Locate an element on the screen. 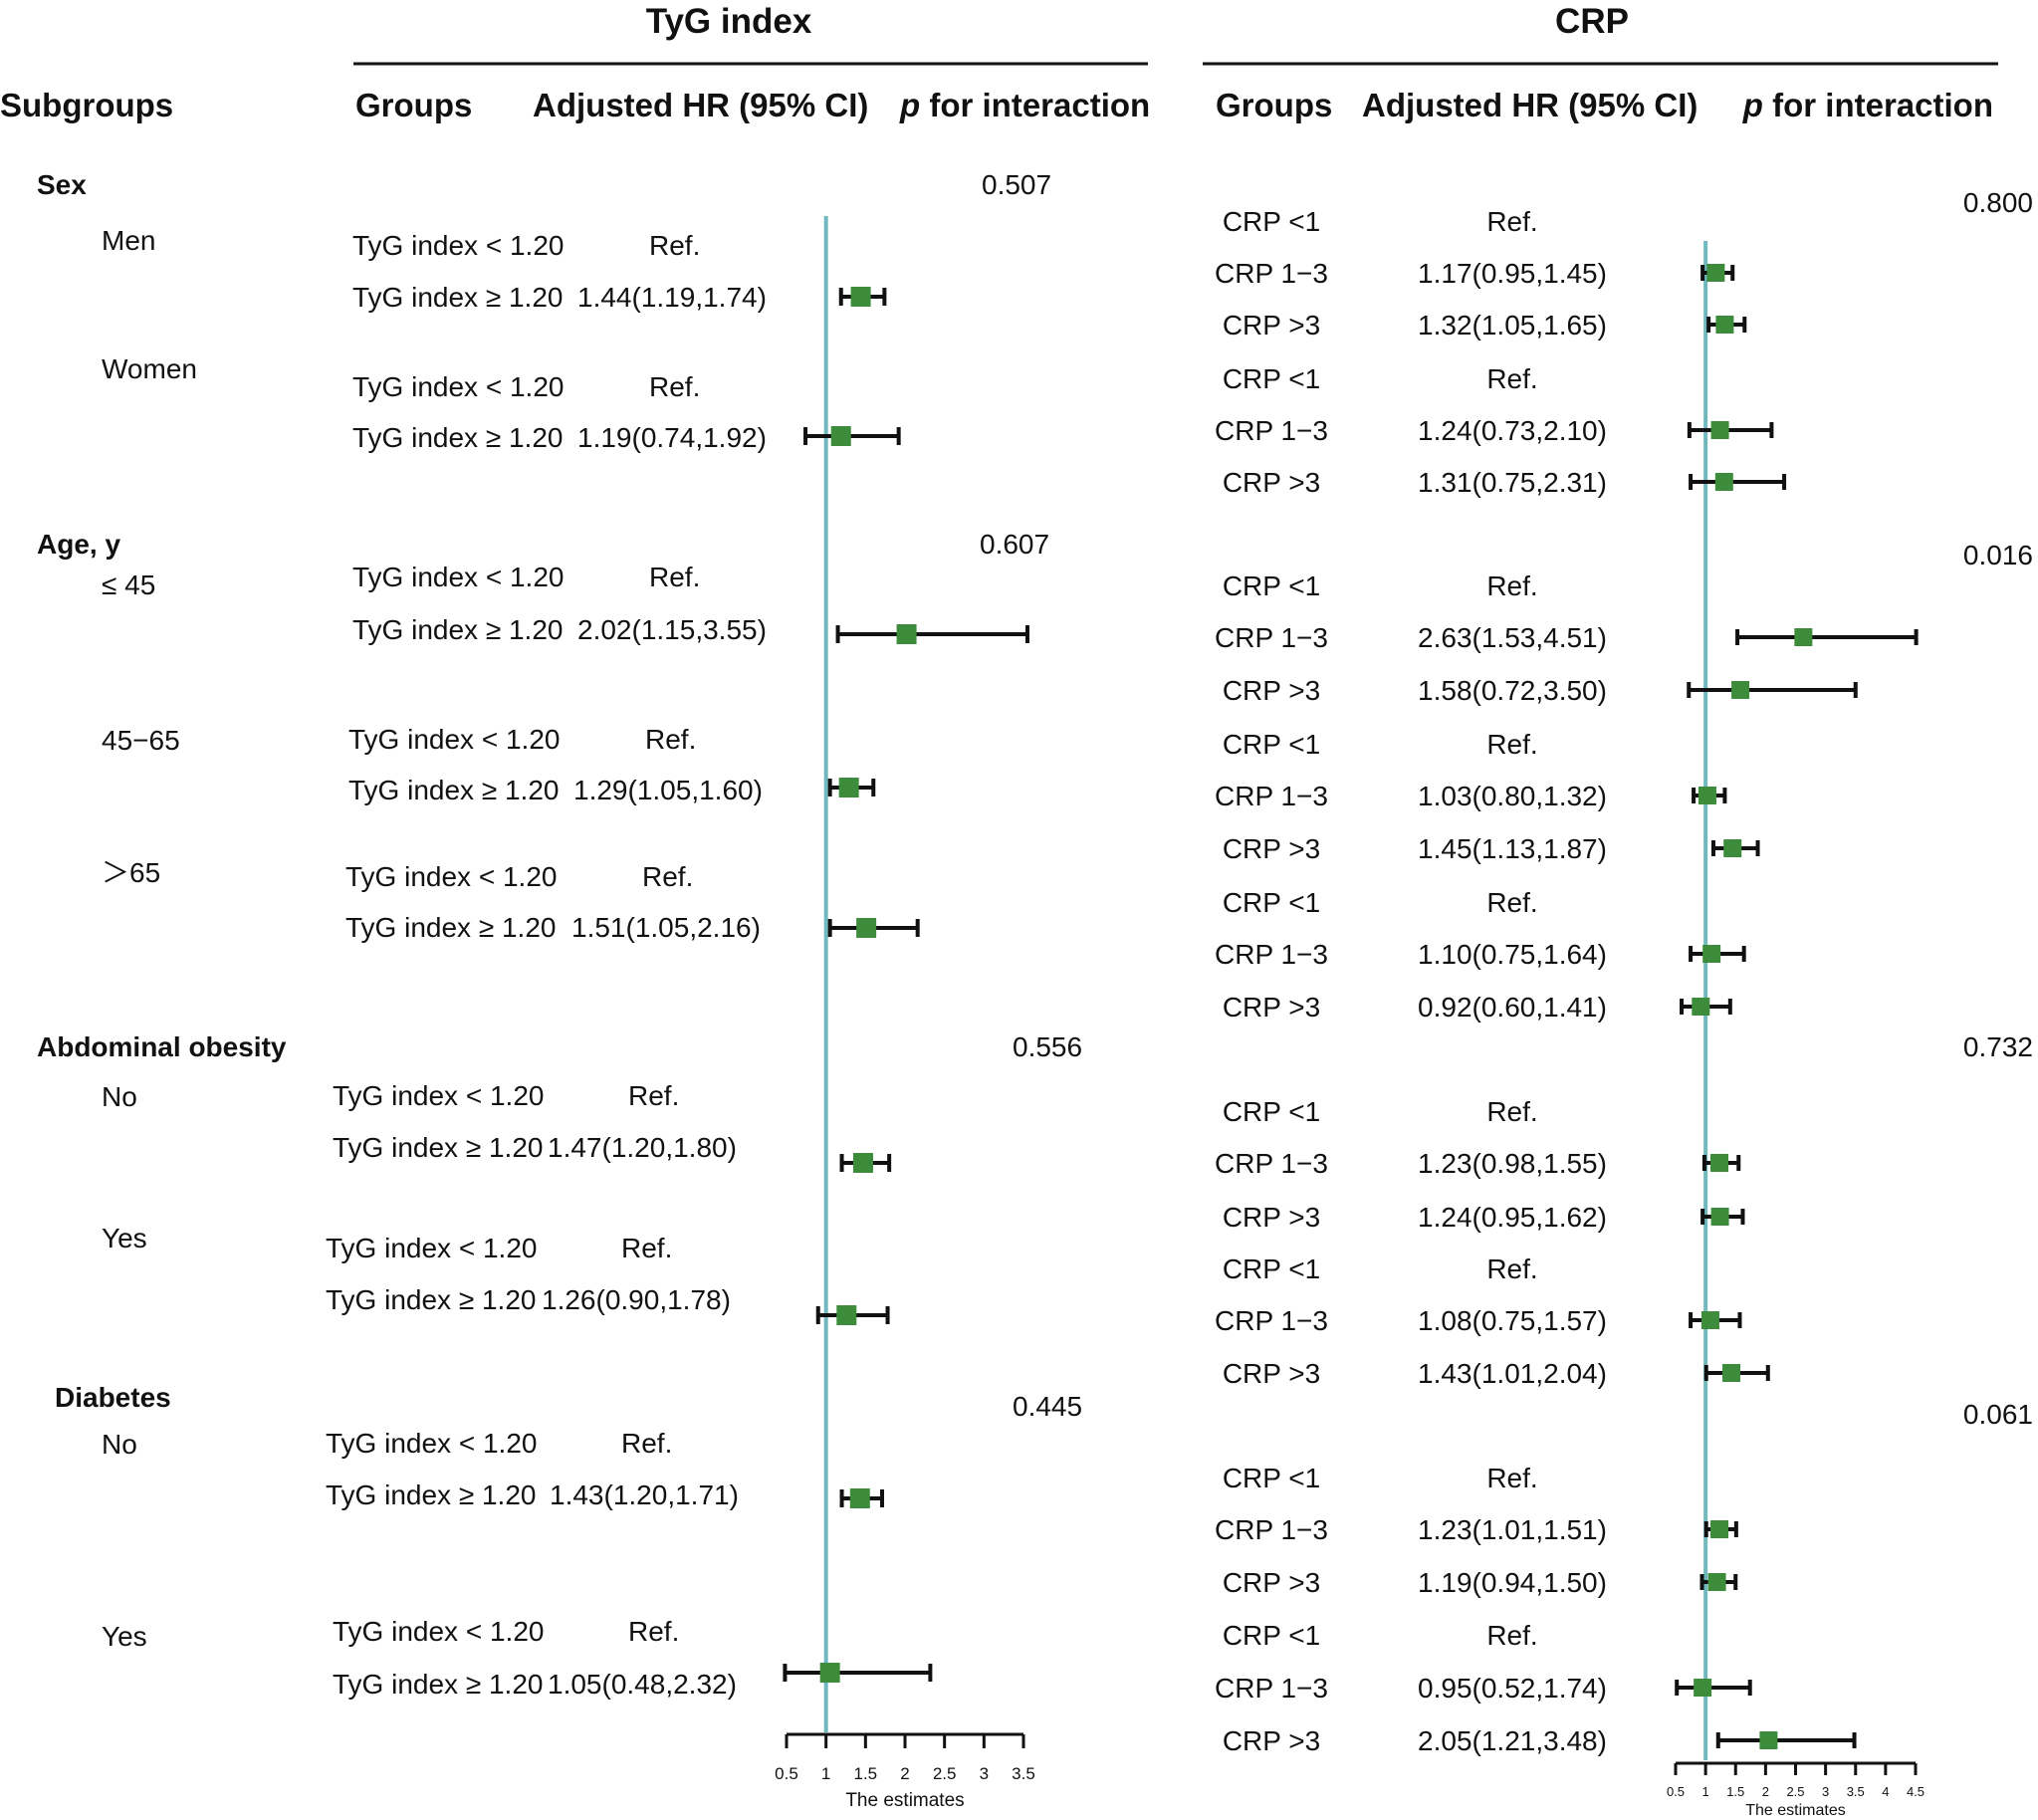 This screenshot has width=2038, height=1820. crp-title: CRP is located at coordinates (1592, 21).